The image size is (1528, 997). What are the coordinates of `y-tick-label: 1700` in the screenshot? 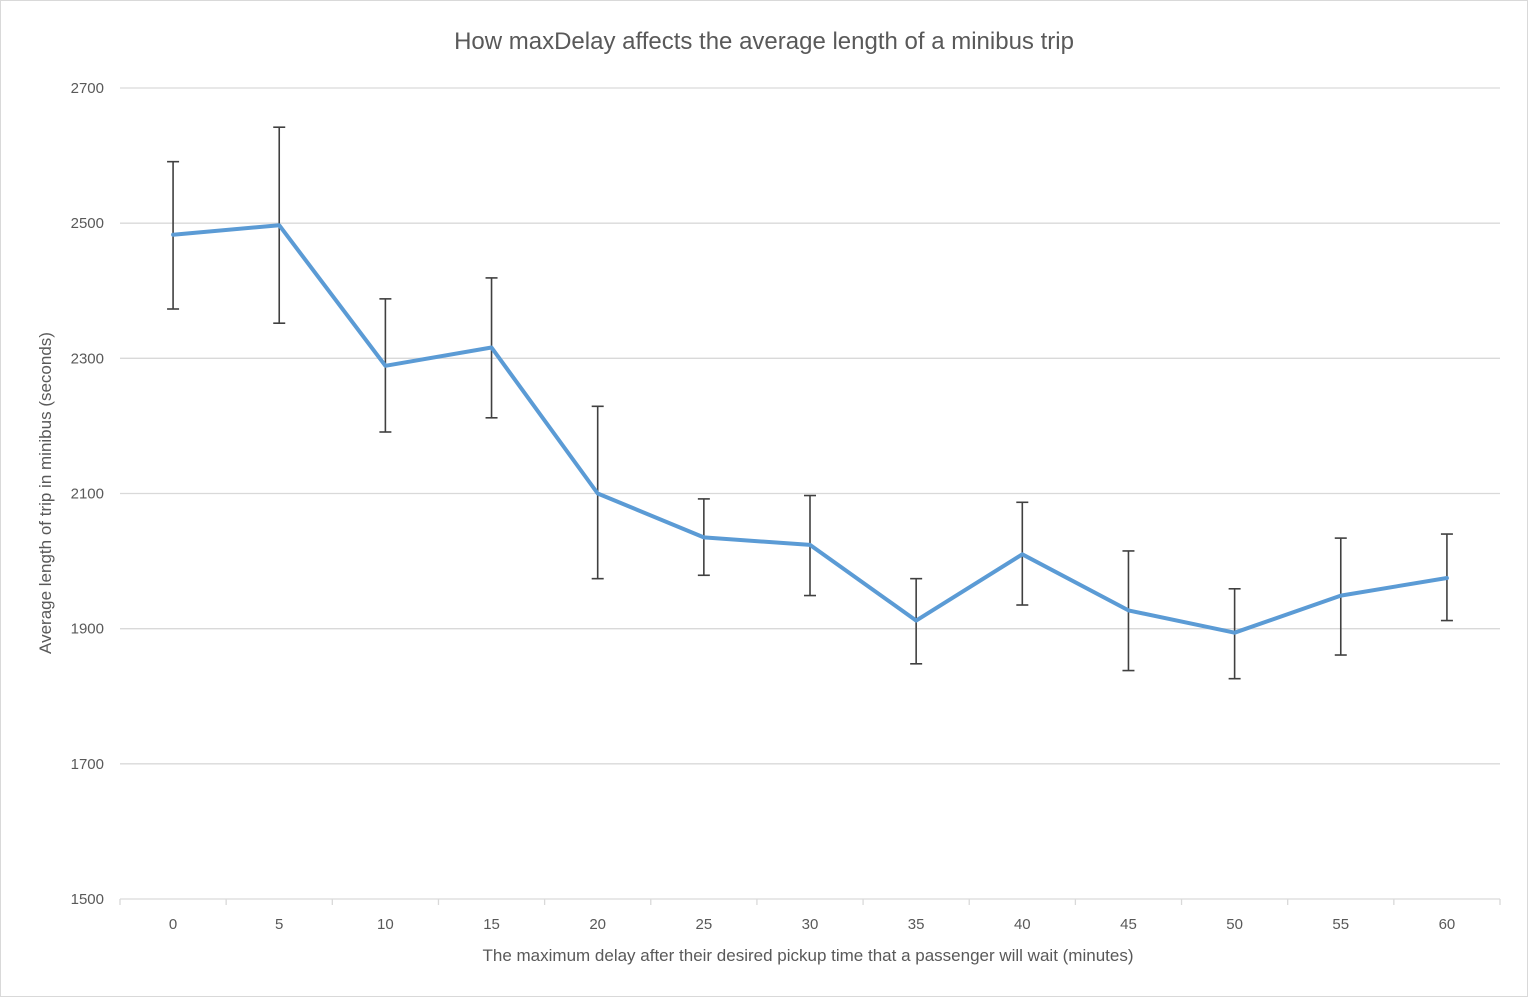 It's located at (87, 764).